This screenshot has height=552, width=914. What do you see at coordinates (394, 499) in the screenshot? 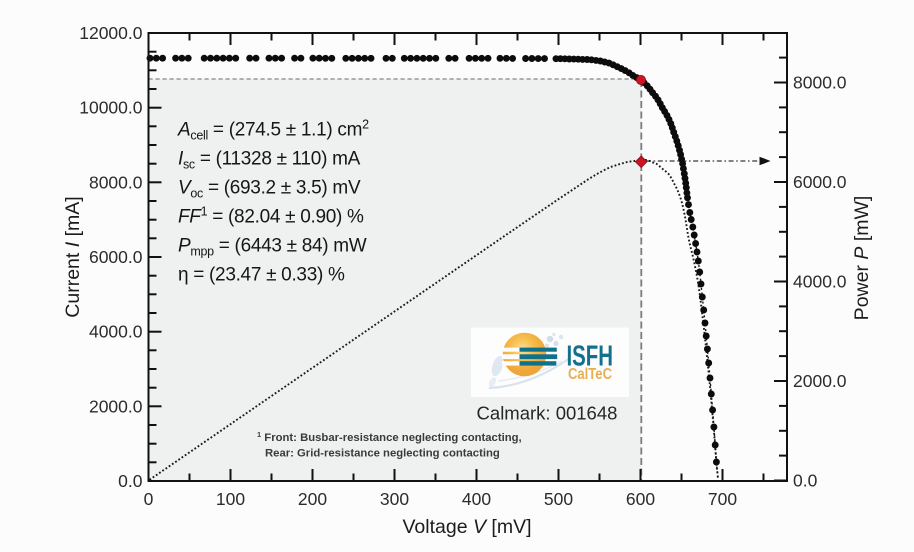
I see `svg-text: 300` at bounding box center [394, 499].